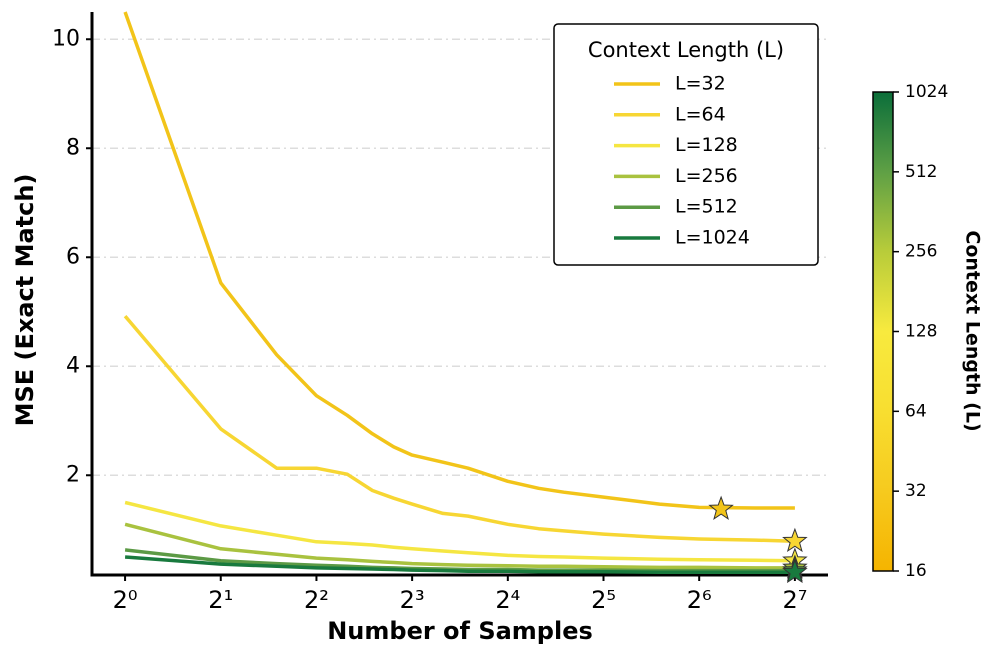 The height and width of the screenshot is (660, 996). What do you see at coordinates (603, 600) in the screenshot?
I see `x-tick-label: 2⁵` at bounding box center [603, 600].